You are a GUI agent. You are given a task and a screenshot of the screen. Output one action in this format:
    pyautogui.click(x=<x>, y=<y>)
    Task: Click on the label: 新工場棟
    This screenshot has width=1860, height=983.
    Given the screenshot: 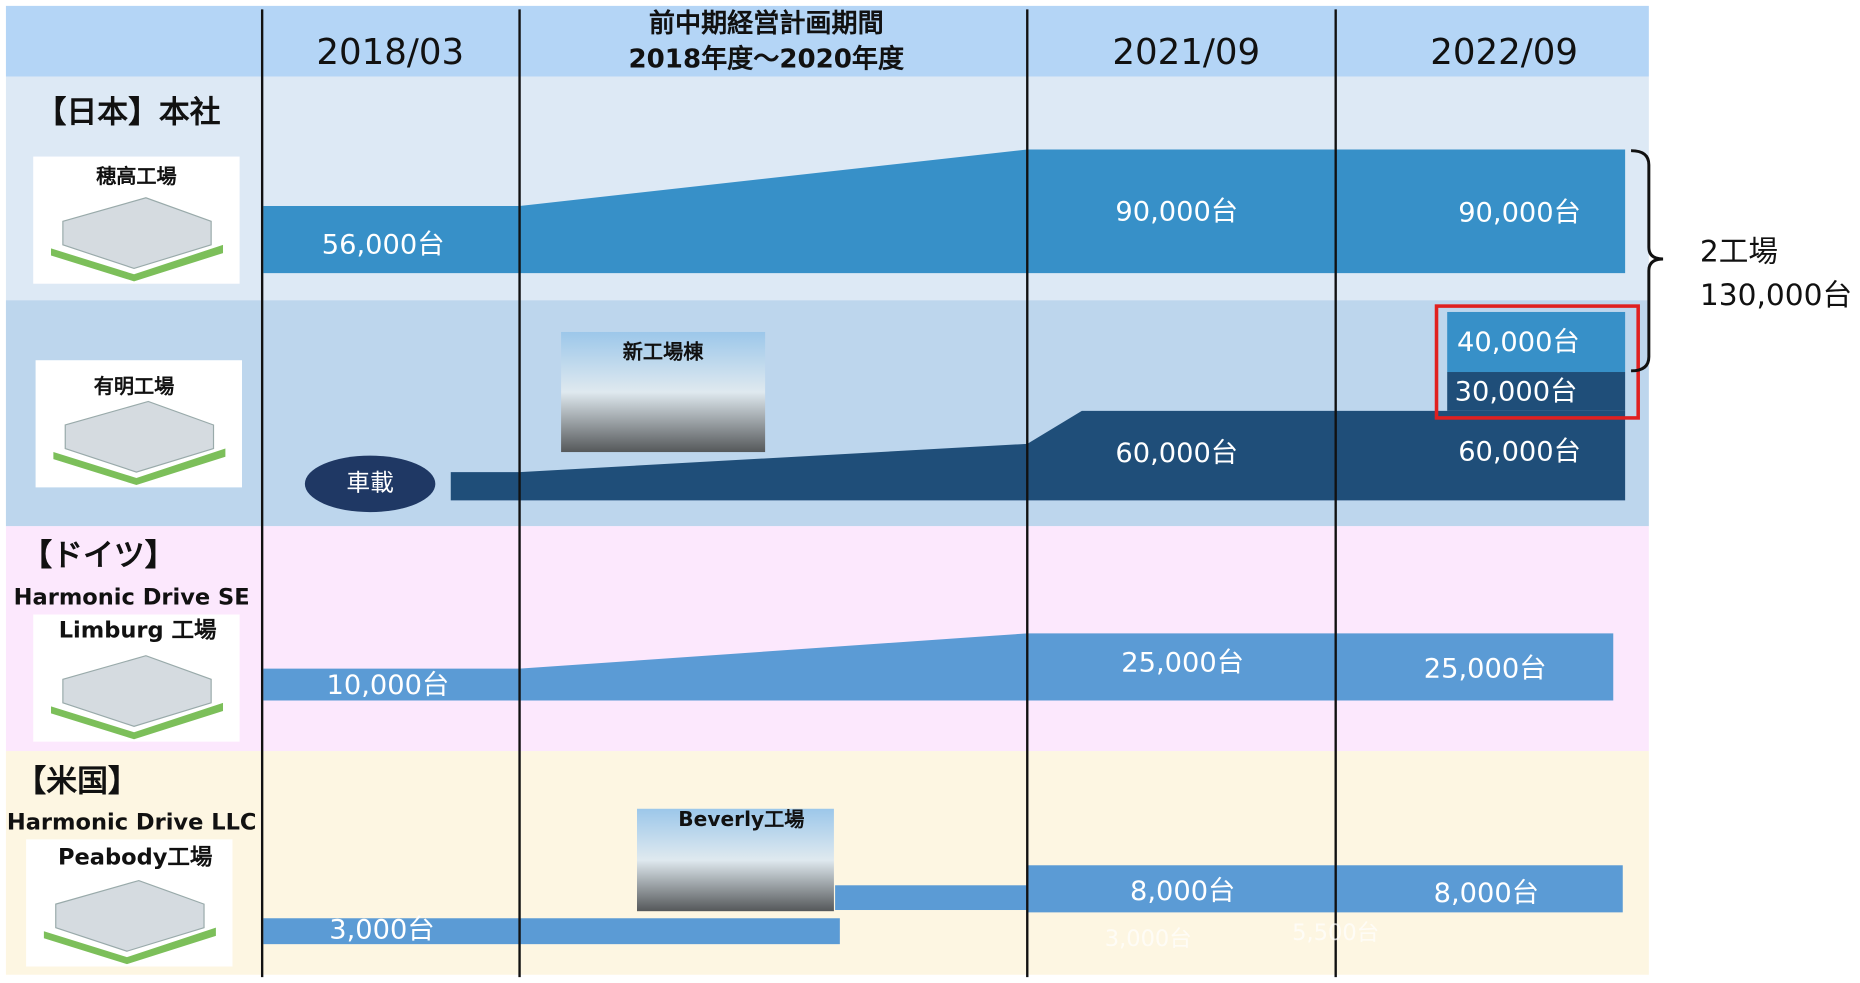 What is the action you would take?
    pyautogui.click(x=664, y=352)
    